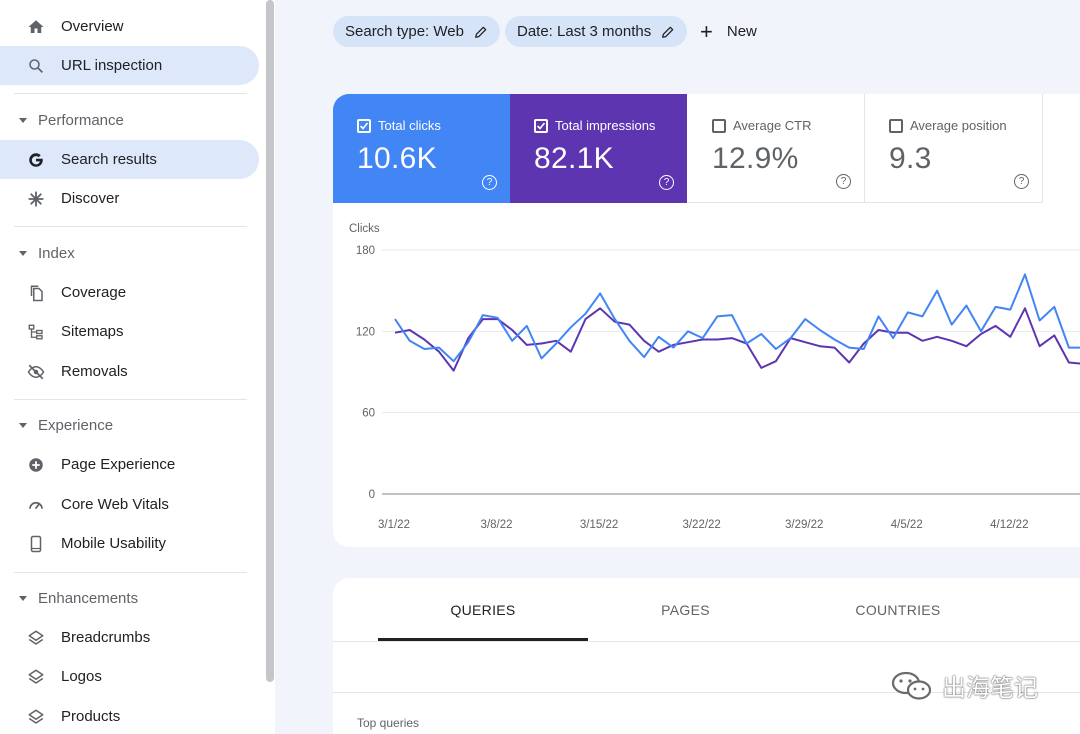  What do you see at coordinates (114, 543) in the screenshot?
I see `sidebar-item-label: Mobile Usability` at bounding box center [114, 543].